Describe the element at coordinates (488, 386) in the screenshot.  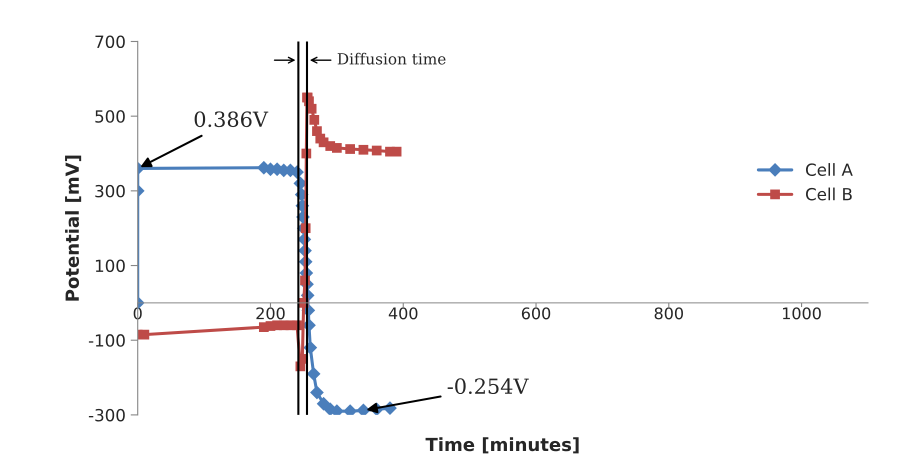
I see `annotation: -0.254V` at that location.